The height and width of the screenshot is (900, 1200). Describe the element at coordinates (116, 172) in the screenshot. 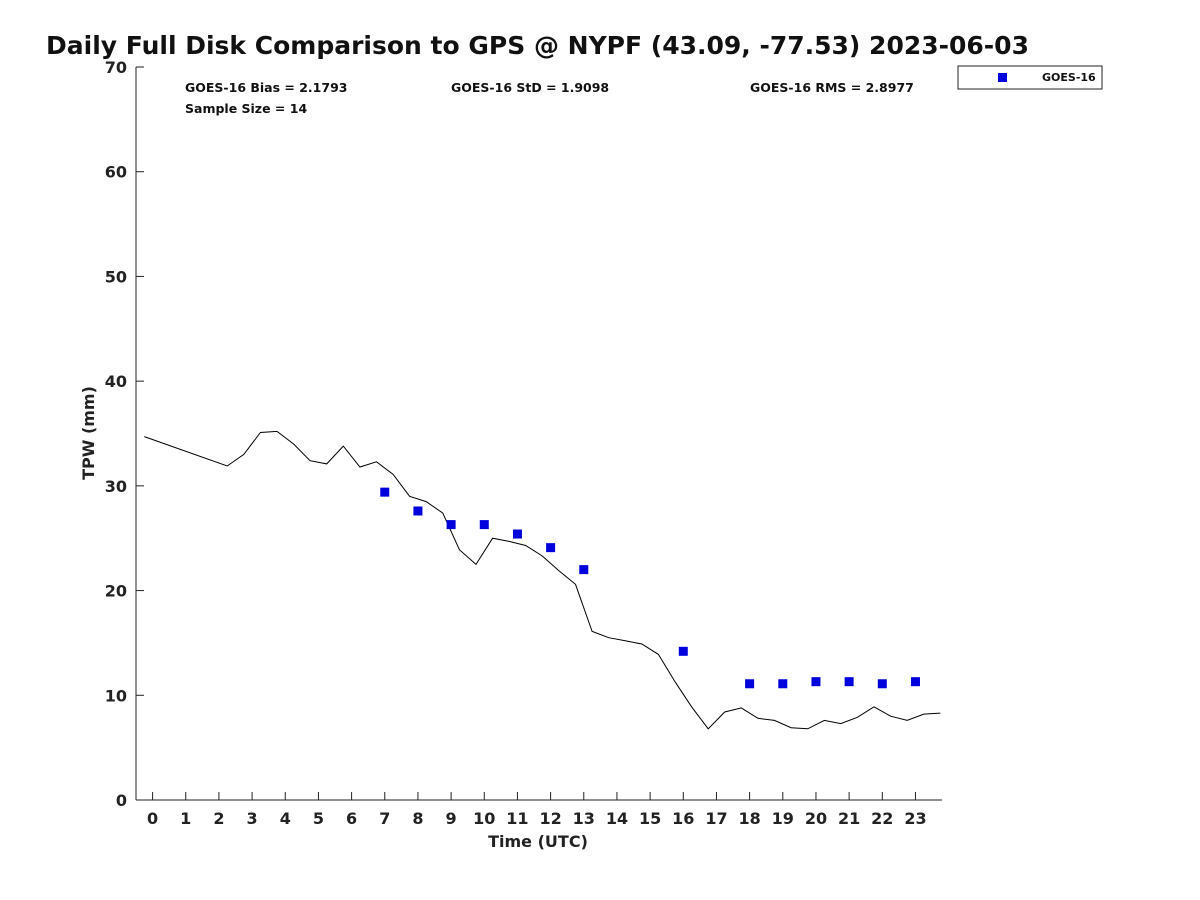

I see `y-tick-label: 60` at that location.